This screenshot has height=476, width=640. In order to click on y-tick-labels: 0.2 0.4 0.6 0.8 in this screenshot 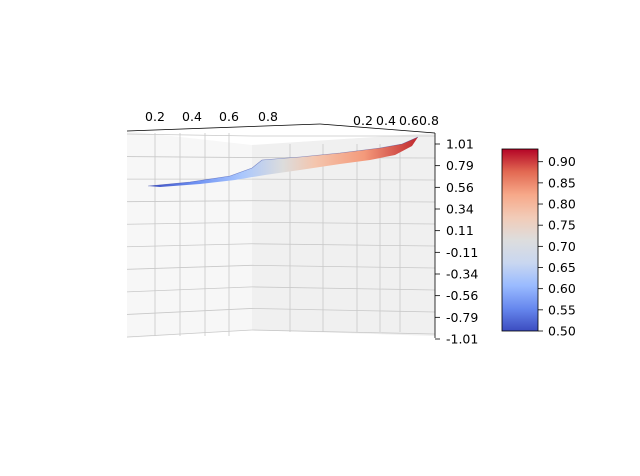, I will do `click(396, 120)`.